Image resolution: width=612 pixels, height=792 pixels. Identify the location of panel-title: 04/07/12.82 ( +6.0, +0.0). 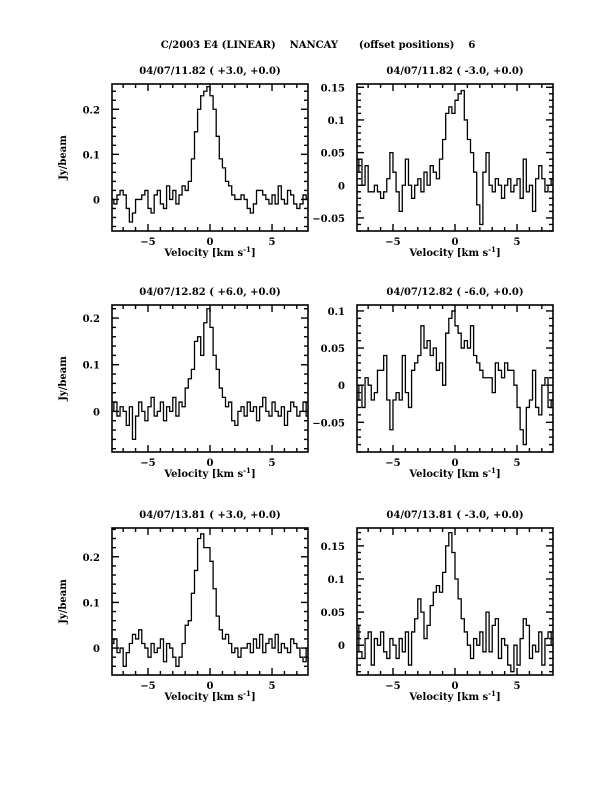
(209, 292).